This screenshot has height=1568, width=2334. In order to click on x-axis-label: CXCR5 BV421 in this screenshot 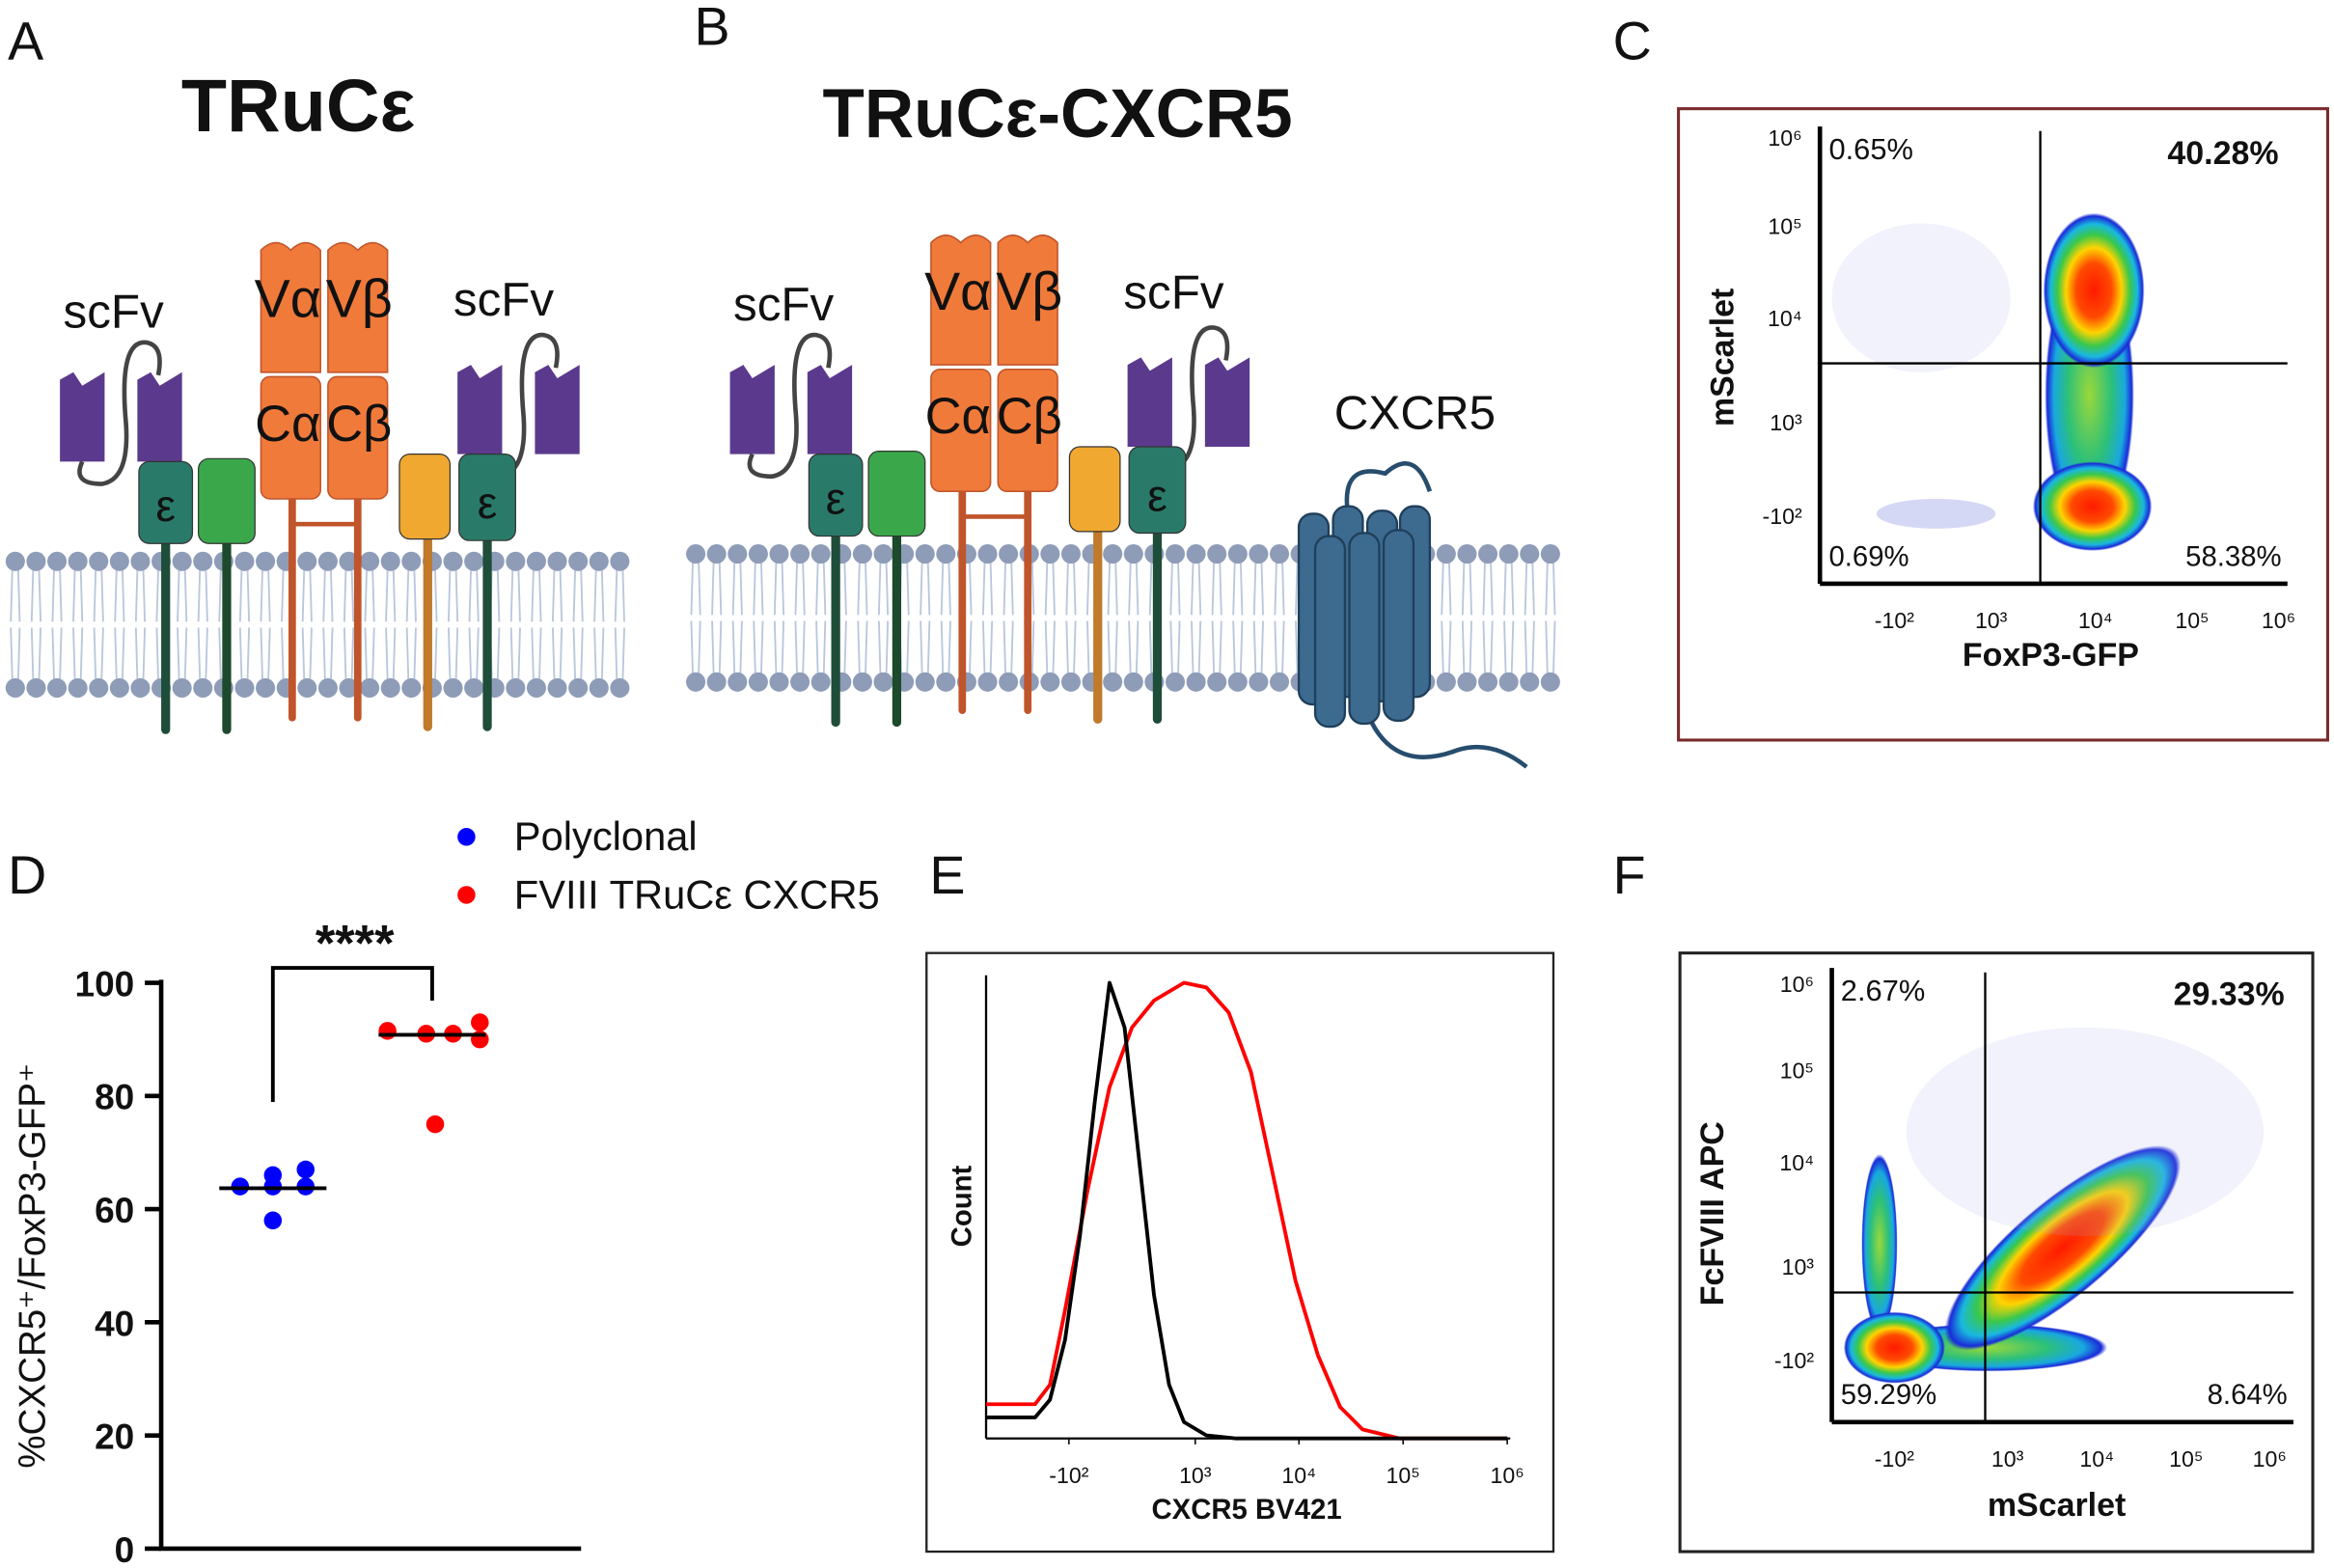, I will do `click(1246, 1510)`.